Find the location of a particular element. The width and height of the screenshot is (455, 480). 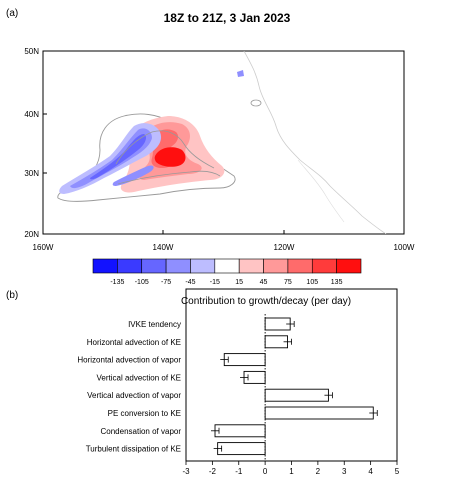

lon-axis: 160W 140W 120W 100W is located at coordinates (224, 241).